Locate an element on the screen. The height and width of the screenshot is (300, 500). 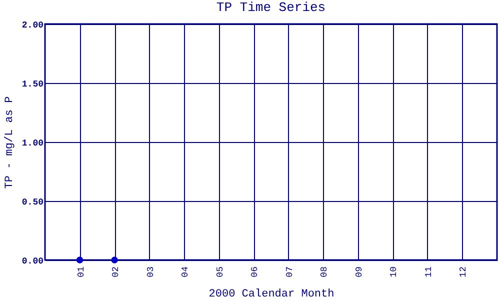
y-tick-label: 0.50 is located at coordinates (33, 203).